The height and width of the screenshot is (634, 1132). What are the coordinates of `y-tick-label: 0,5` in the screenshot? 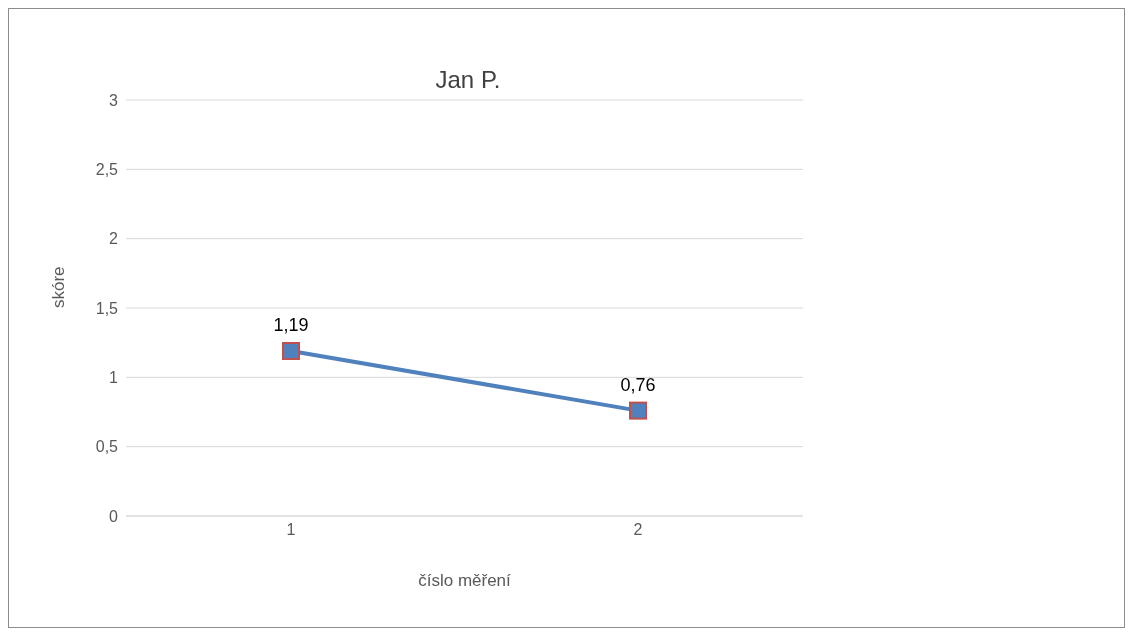 It's located at (107, 447).